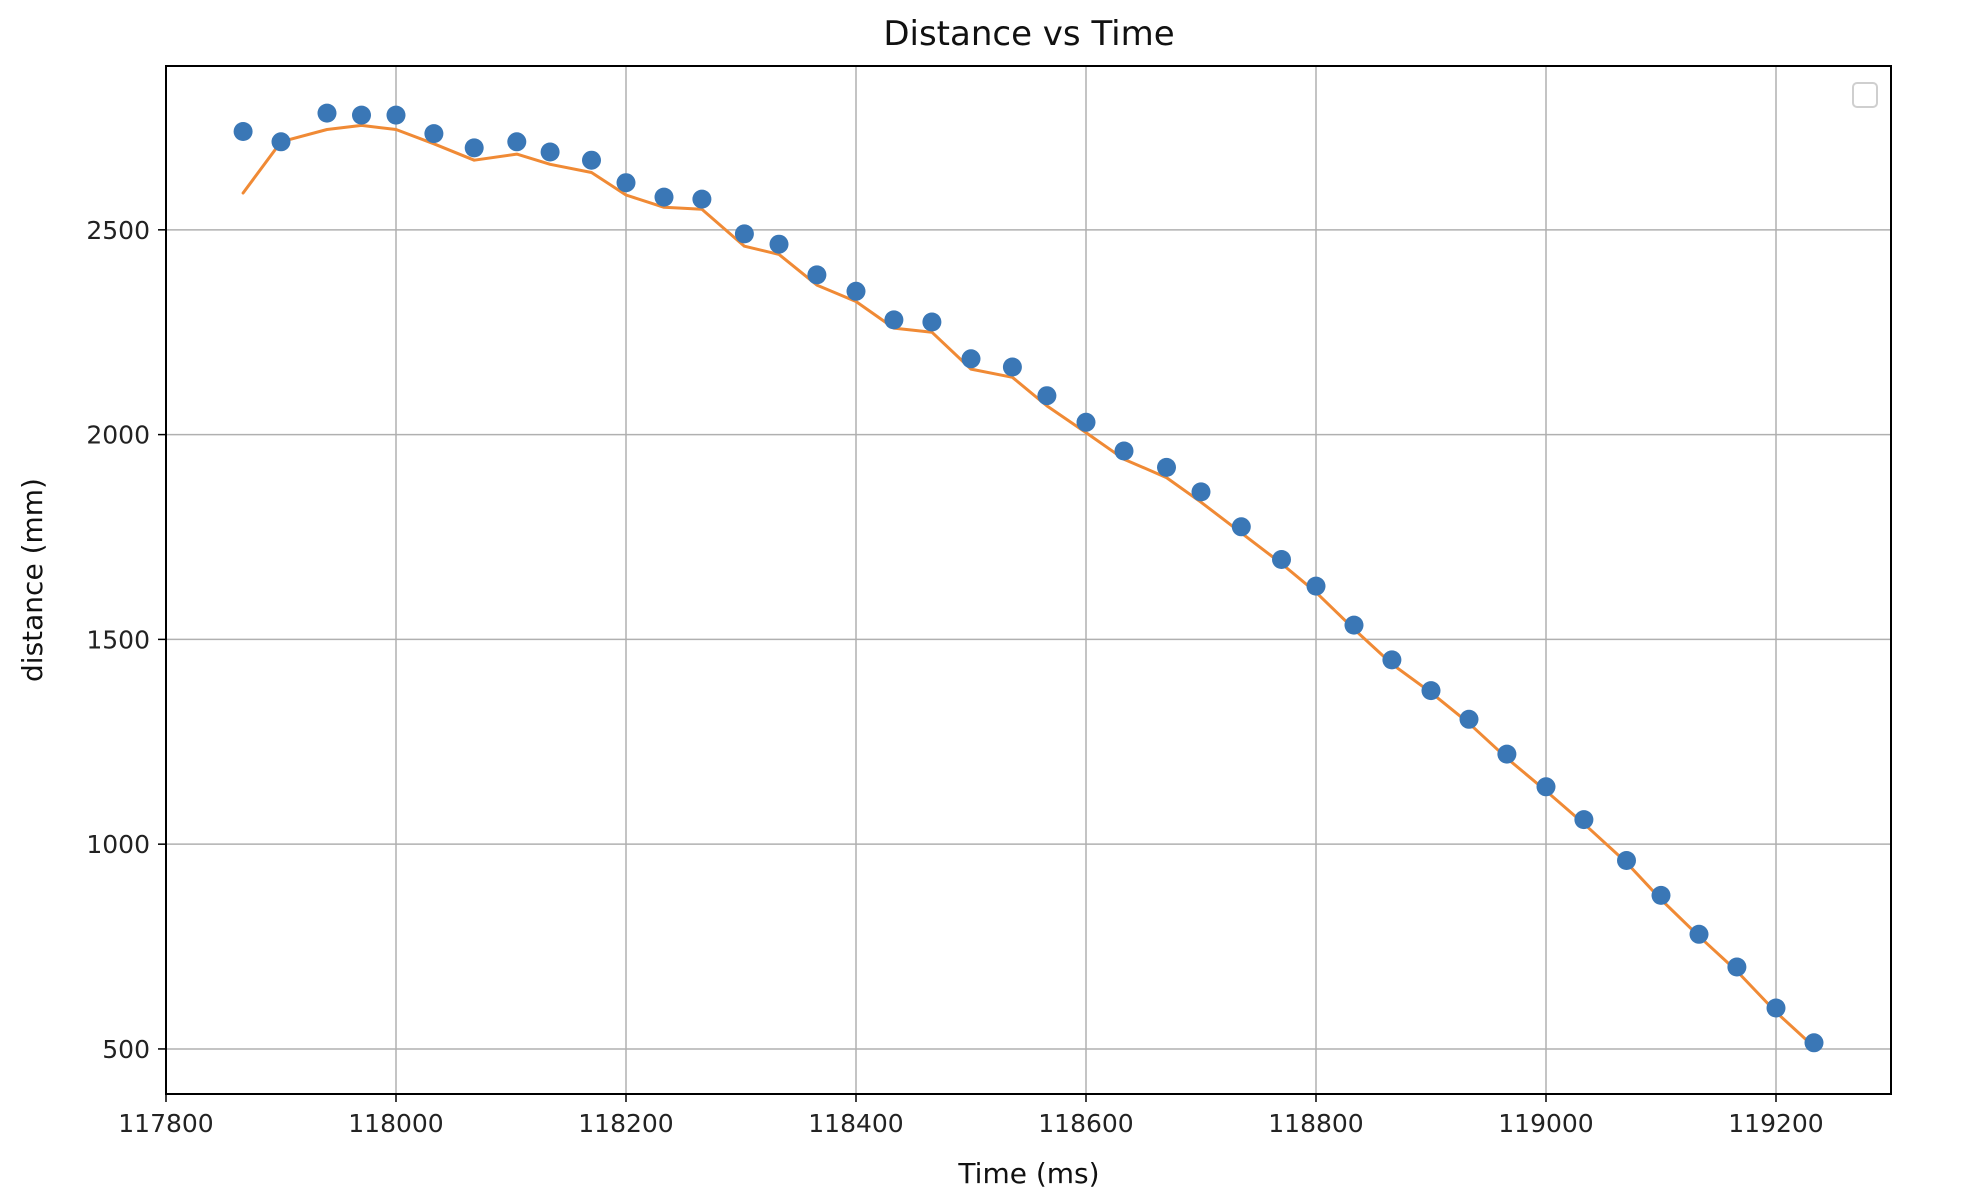  What do you see at coordinates (126, 1049) in the screenshot?
I see `y-tick-label-0: 500` at bounding box center [126, 1049].